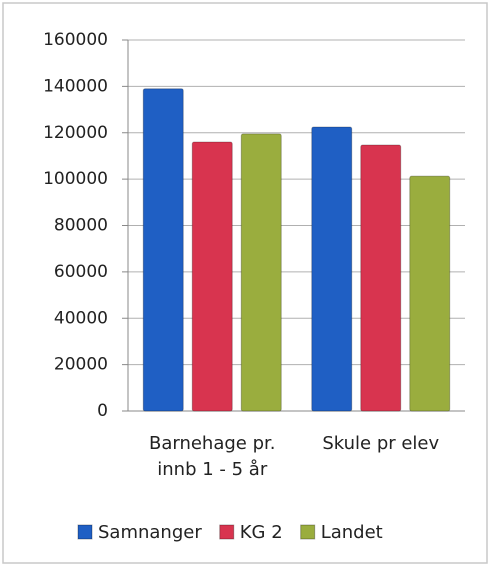 This screenshot has height=567, width=491. What do you see at coordinates (81, 365) in the screenshot?
I see `y-tick-label: 20000` at bounding box center [81, 365].